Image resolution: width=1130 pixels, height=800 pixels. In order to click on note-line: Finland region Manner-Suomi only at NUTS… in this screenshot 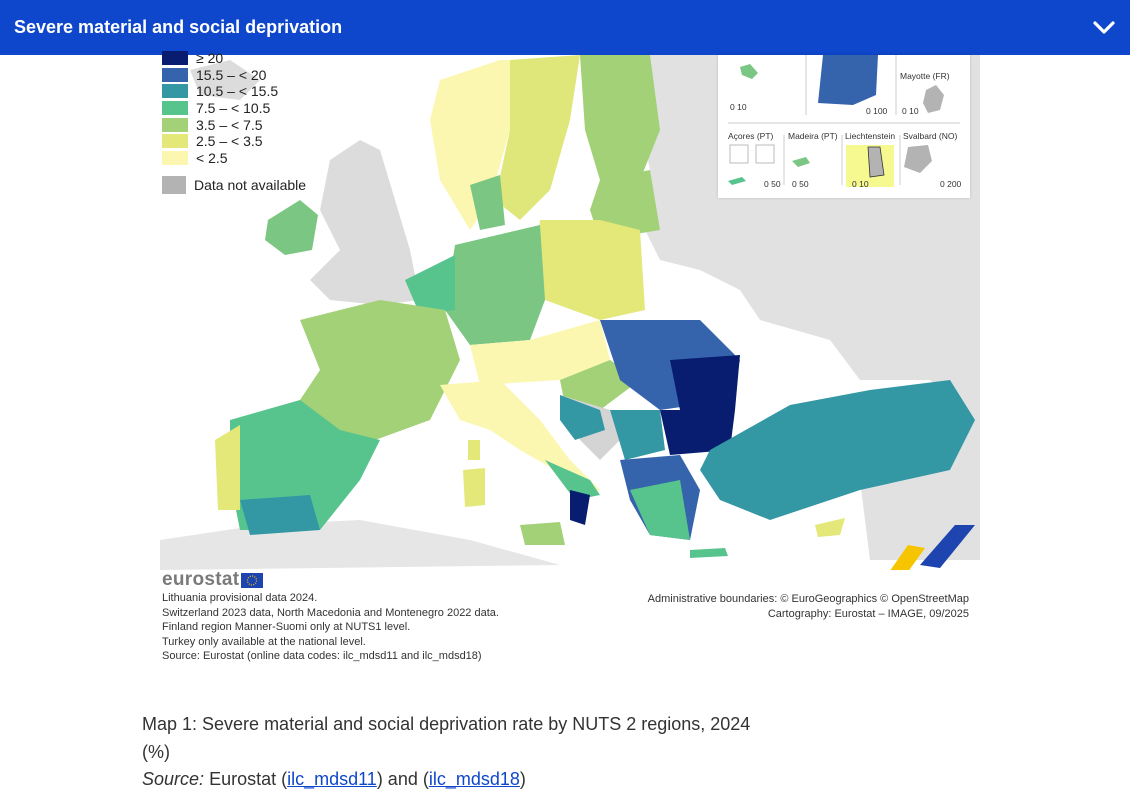, I will do `click(286, 627)`.